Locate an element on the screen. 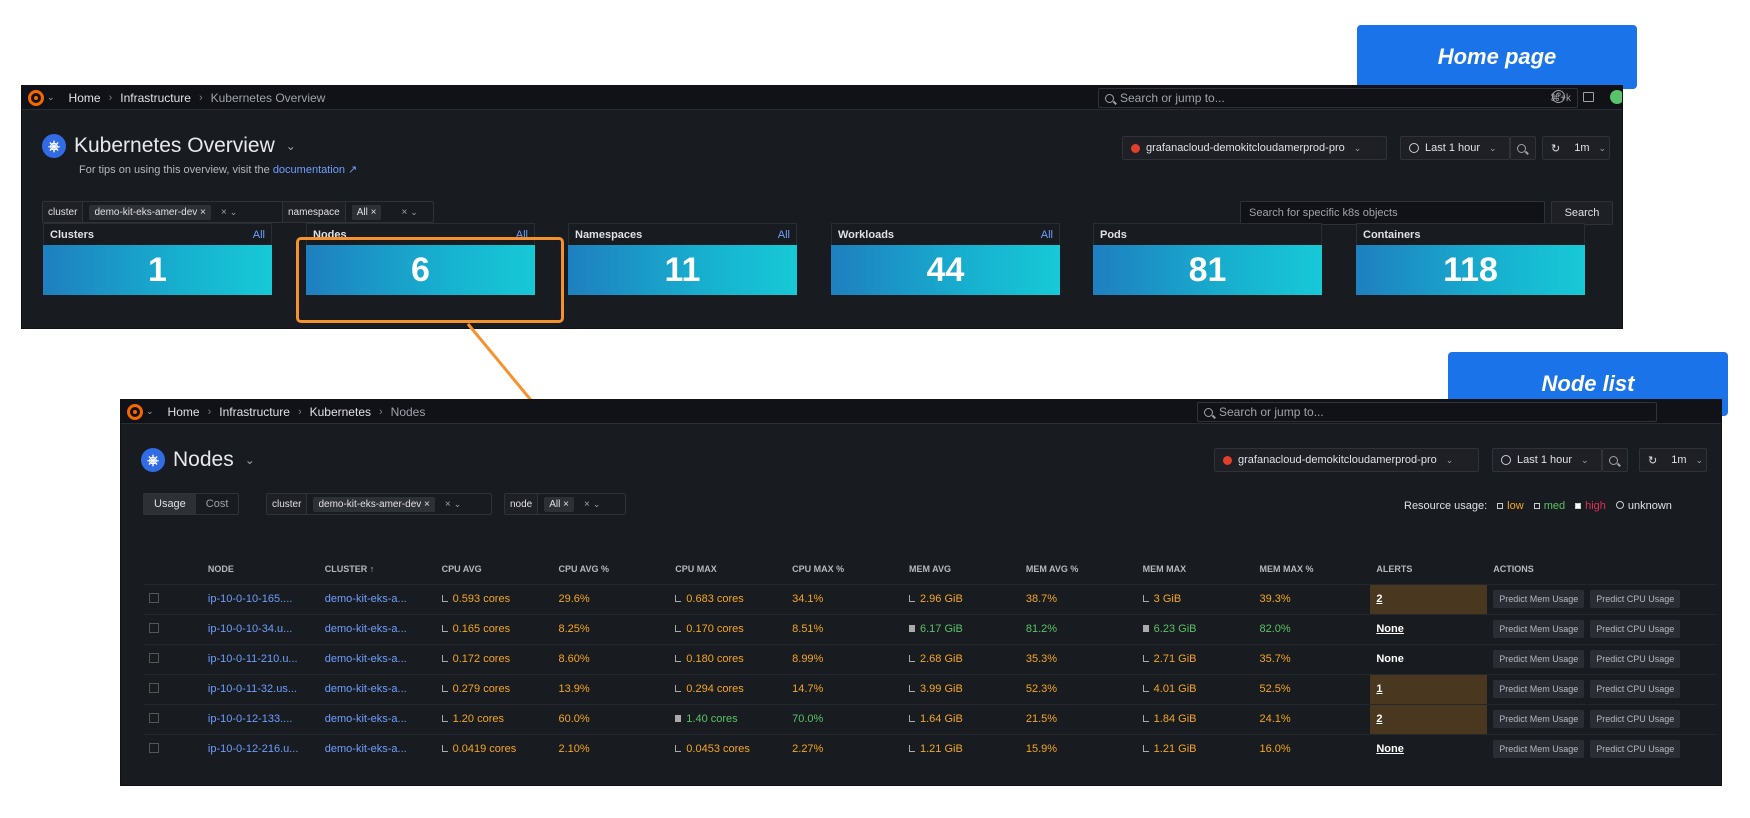 This screenshot has height=818, width=1750. stat-pods: Pods 81 is located at coordinates (1207, 259).